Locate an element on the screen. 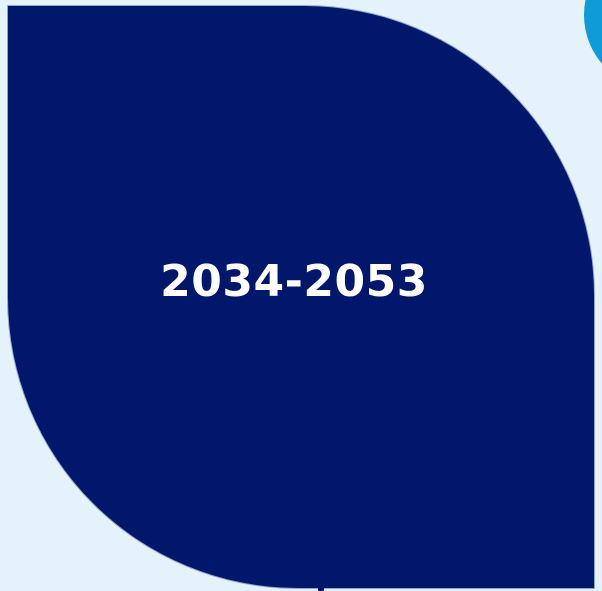  period-range-label: 2034-2053 is located at coordinates (294, 281).